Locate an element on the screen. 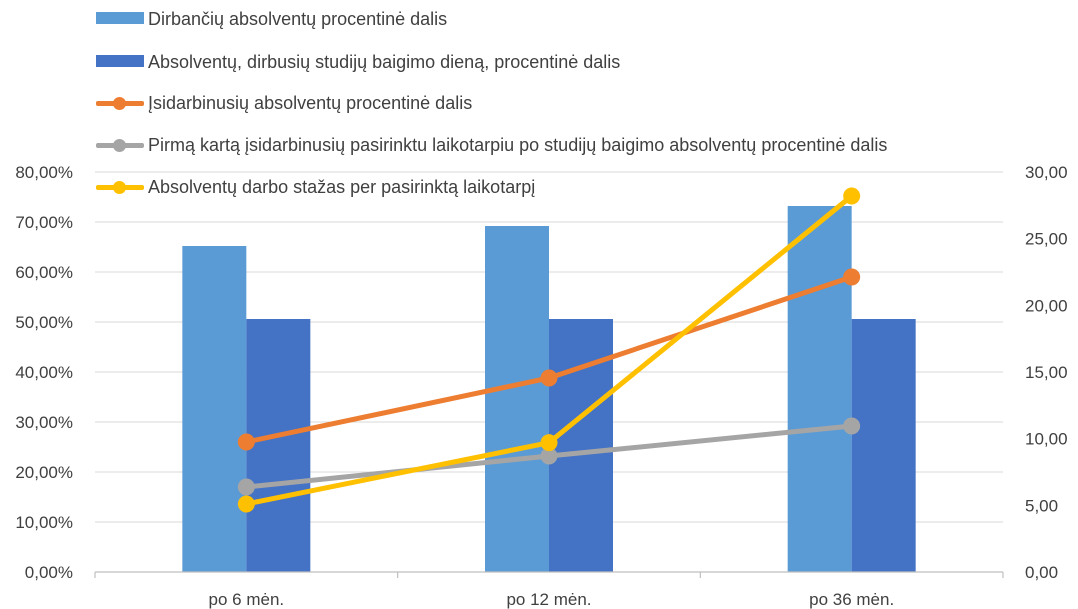  y-right-tick-label: 20,00 is located at coordinates (1046, 305).